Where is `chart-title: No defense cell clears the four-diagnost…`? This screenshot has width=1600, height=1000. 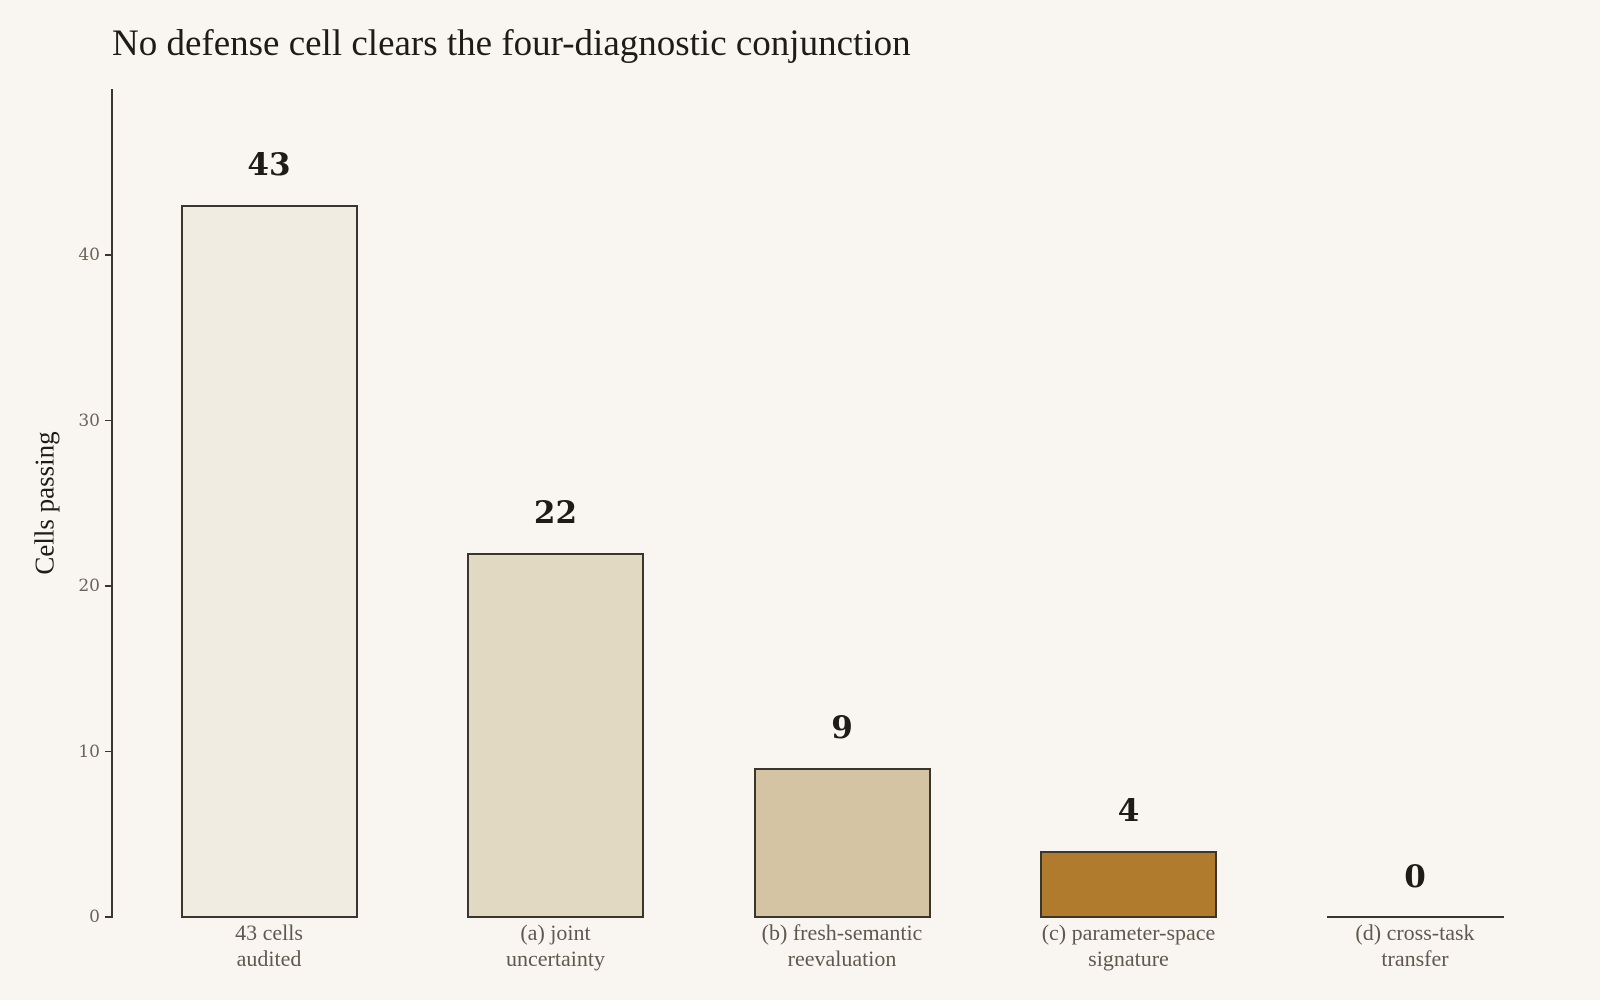
chart-title: No defense cell clears the four-diagnost… is located at coordinates (511, 43).